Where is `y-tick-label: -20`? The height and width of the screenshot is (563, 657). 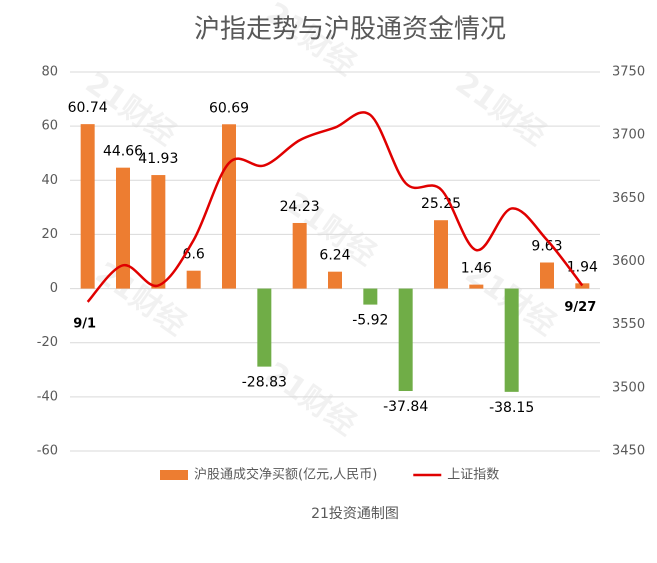
y-tick-label: -20 is located at coordinates (47, 342).